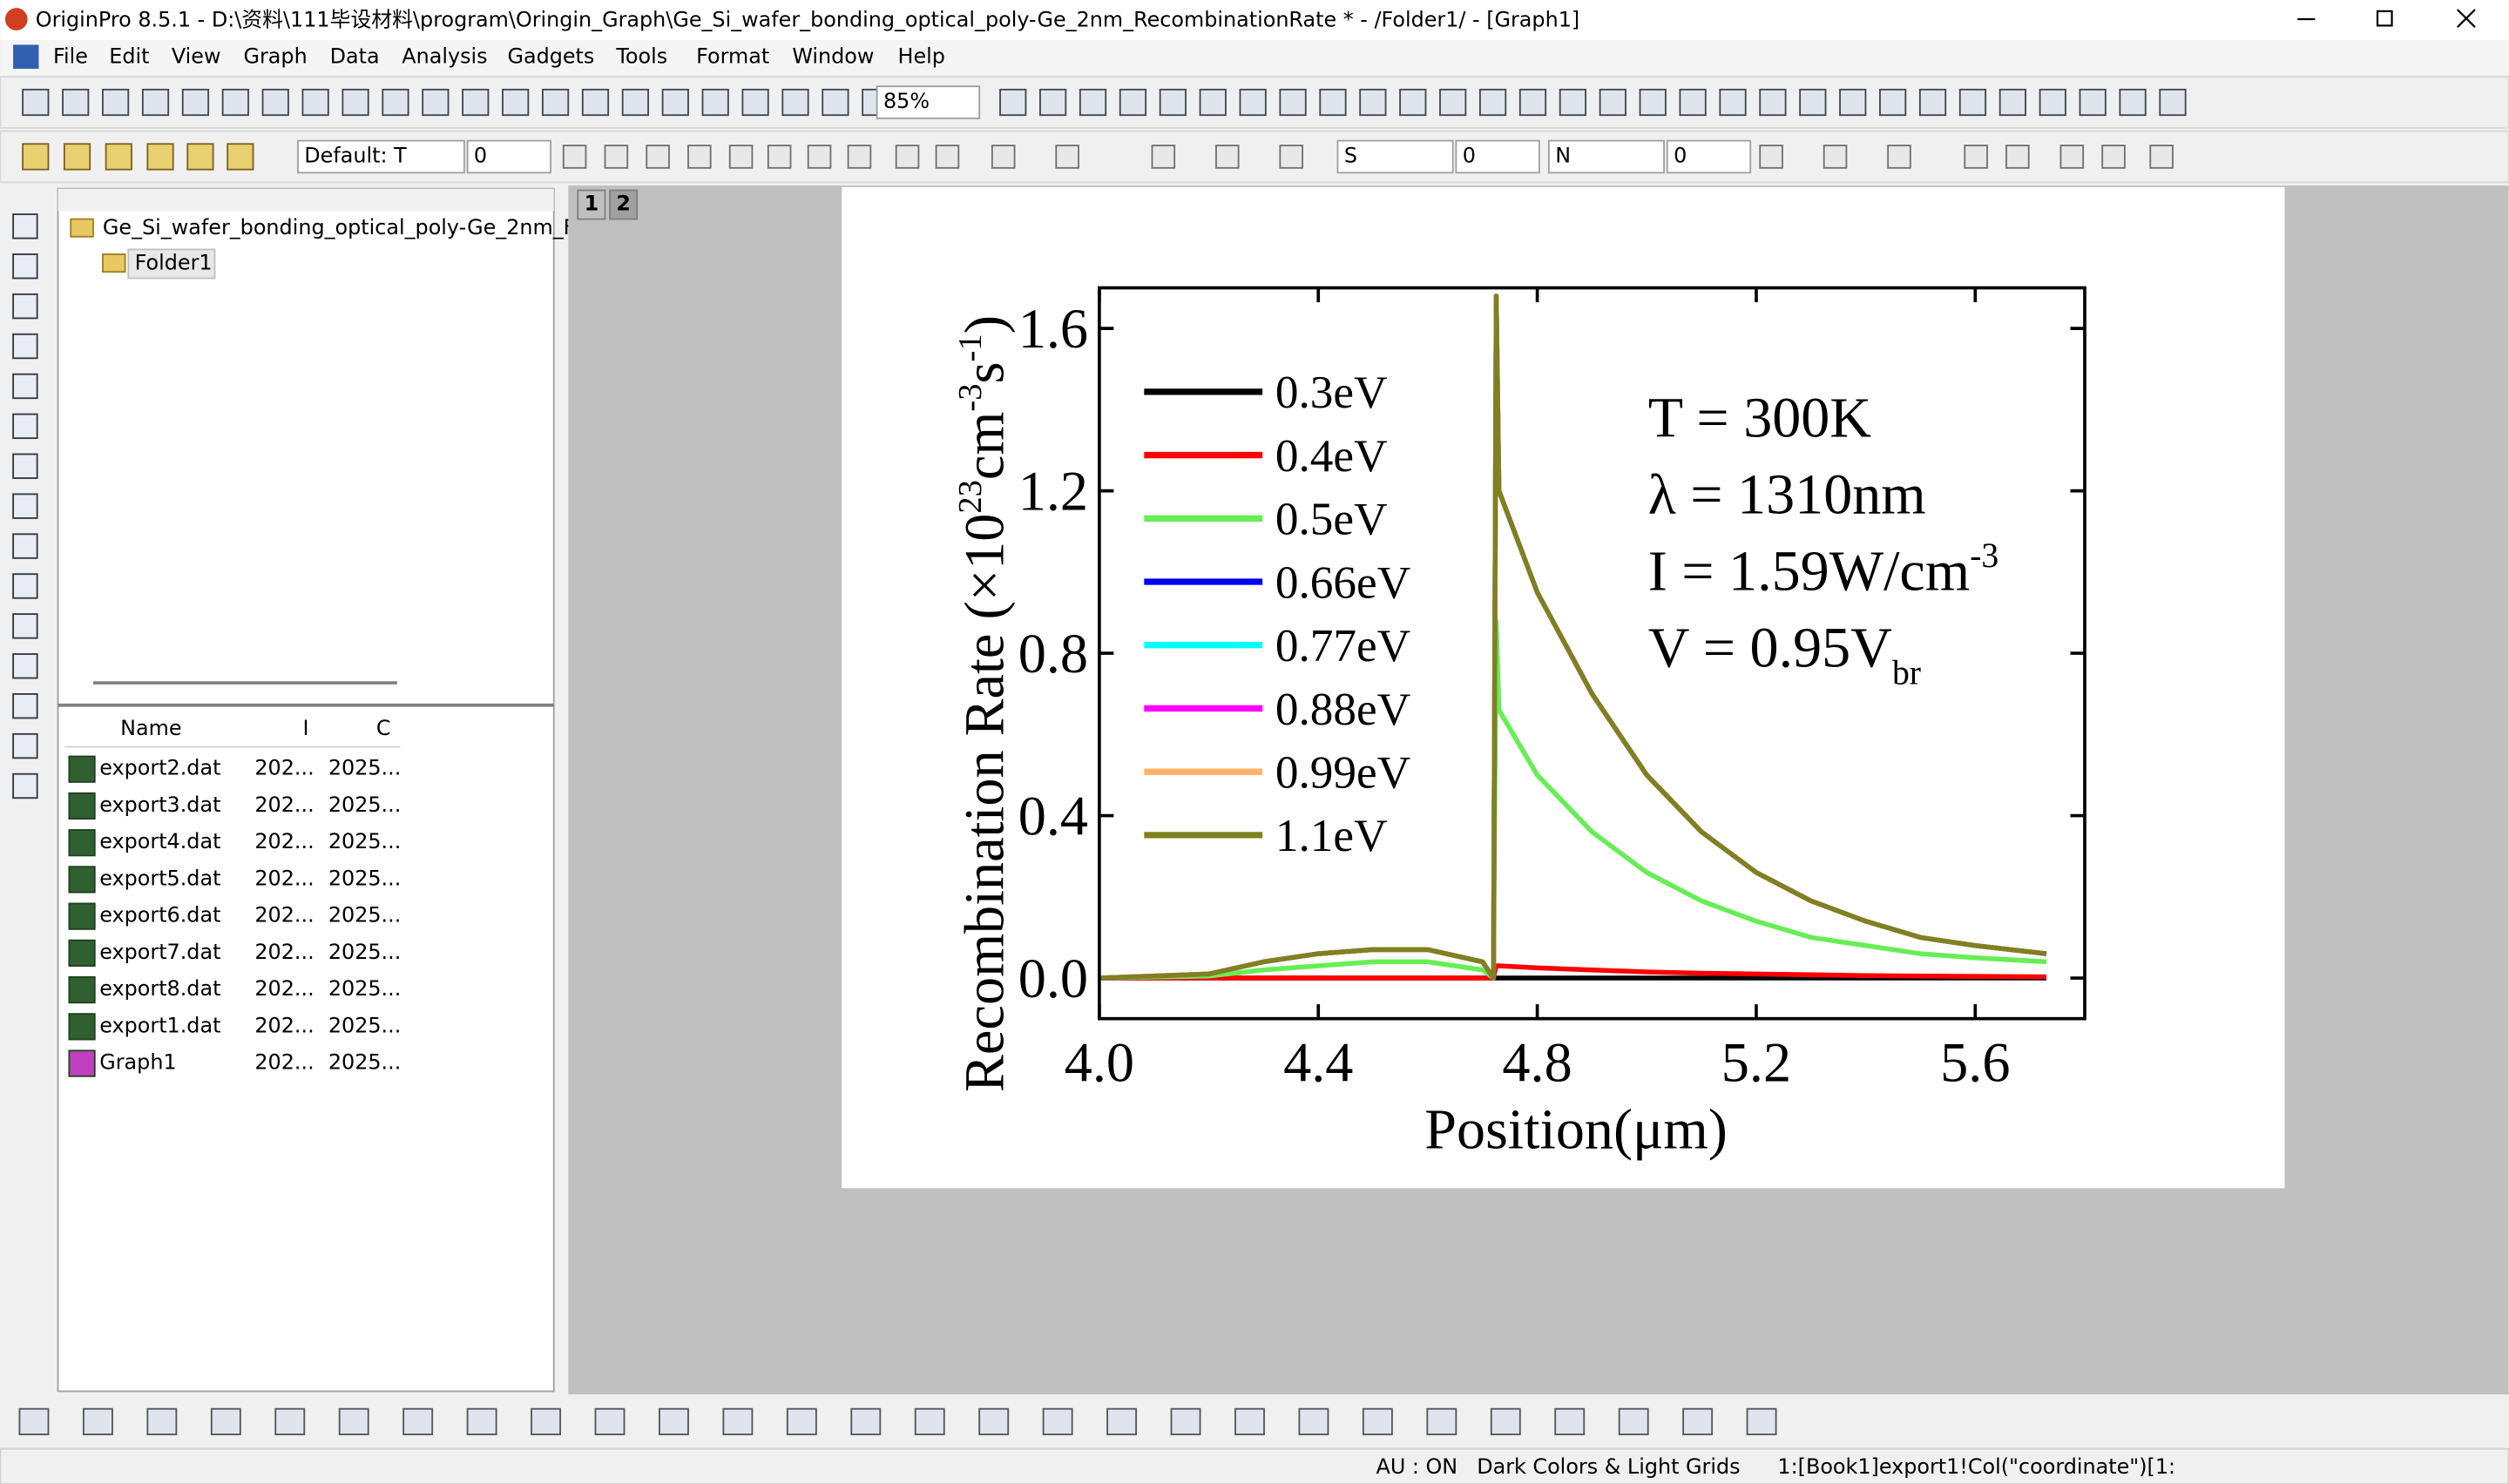 Image resolution: width=2509 pixels, height=1484 pixels. I want to click on menu-item: Gadgets, so click(550, 56).